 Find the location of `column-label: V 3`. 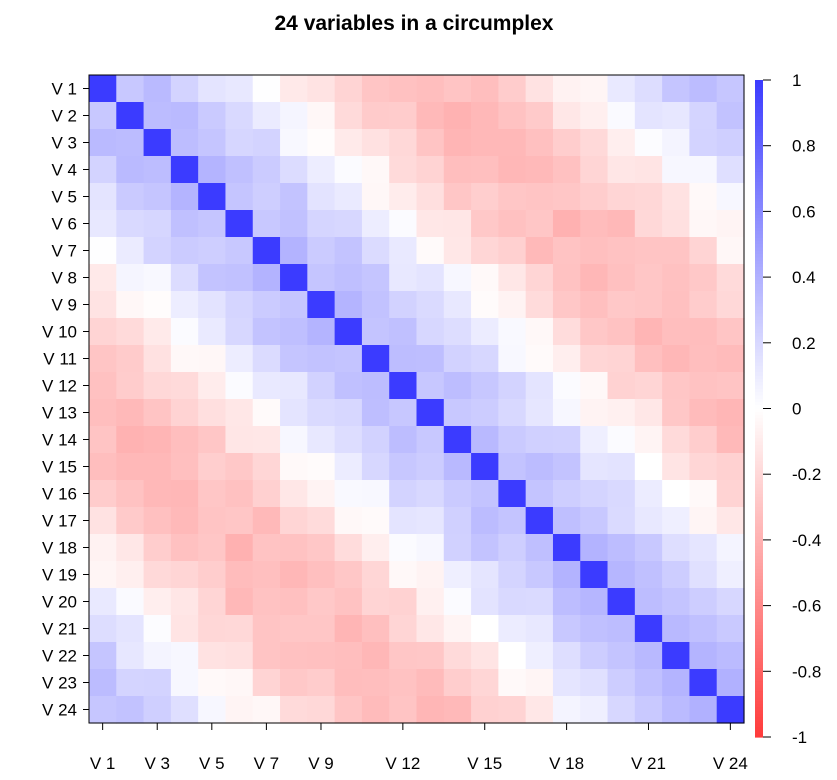

column-label: V 3 is located at coordinates (157, 763).